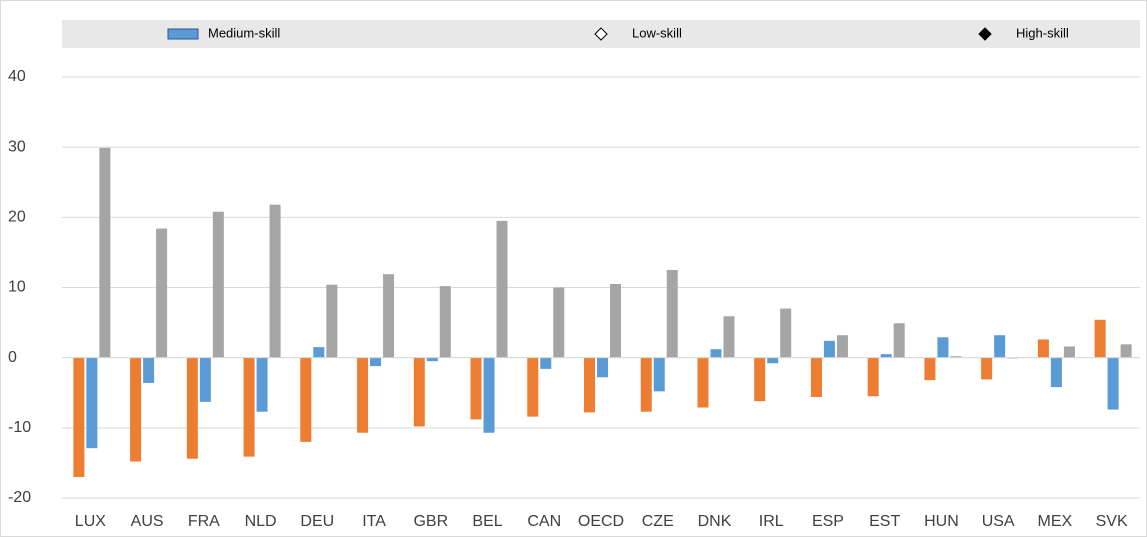 This screenshot has height=537, width=1147. I want to click on x-tick-label: OECD, so click(601, 521).